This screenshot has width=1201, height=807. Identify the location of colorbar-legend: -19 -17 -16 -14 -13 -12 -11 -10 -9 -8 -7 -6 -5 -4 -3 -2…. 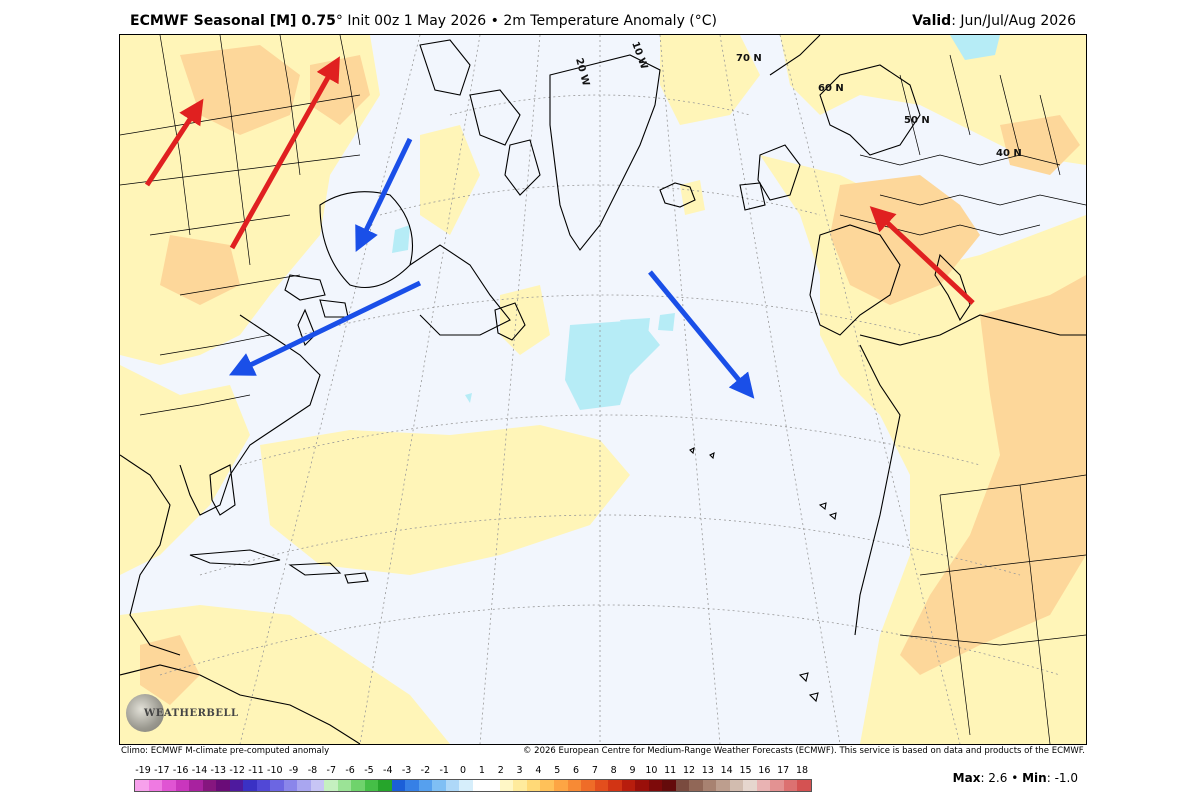
(473, 779).